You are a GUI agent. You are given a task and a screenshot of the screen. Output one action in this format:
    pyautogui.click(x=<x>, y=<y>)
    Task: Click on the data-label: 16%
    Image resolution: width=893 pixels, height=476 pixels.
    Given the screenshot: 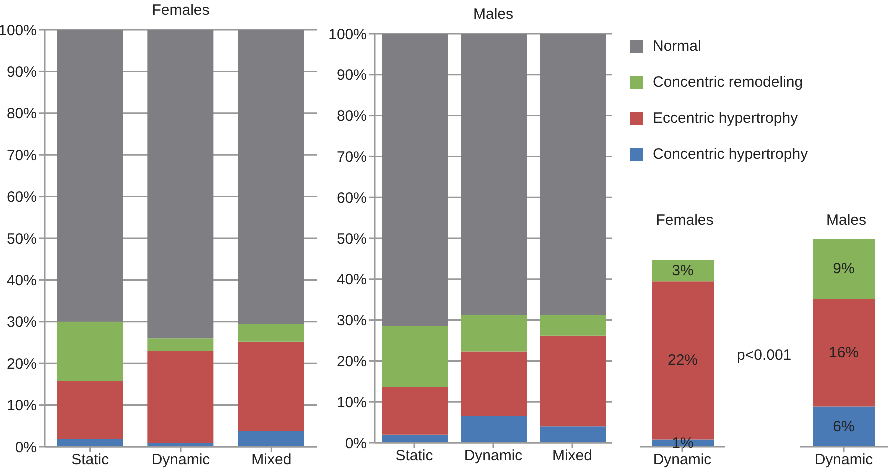 What is the action you would take?
    pyautogui.click(x=844, y=353)
    